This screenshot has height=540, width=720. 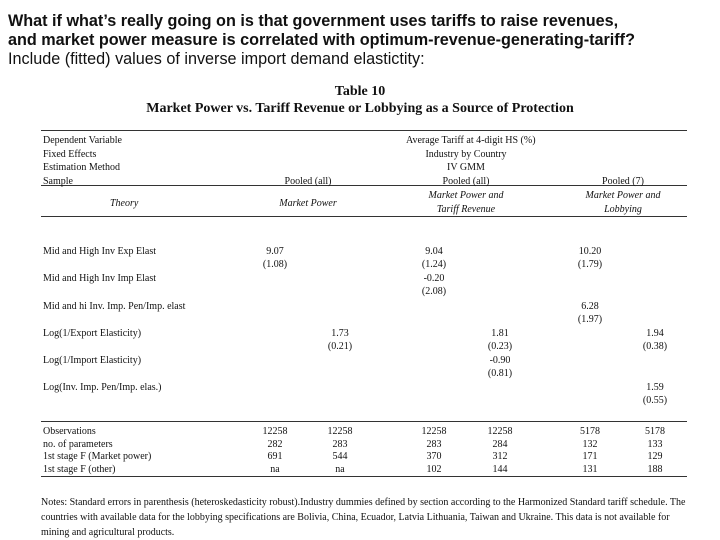 What do you see at coordinates (471, 140) in the screenshot?
I see `spec-value: Average Tariff at 4-digit HS (%)` at bounding box center [471, 140].